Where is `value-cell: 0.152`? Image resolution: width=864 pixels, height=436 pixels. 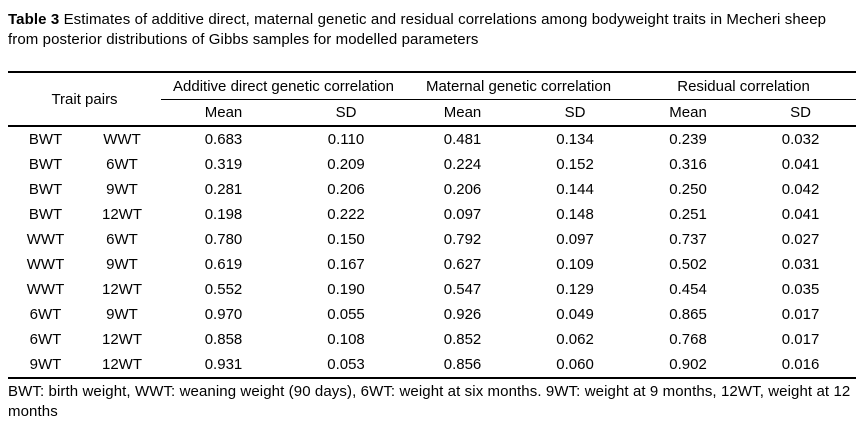 value-cell: 0.152 is located at coordinates (575, 164).